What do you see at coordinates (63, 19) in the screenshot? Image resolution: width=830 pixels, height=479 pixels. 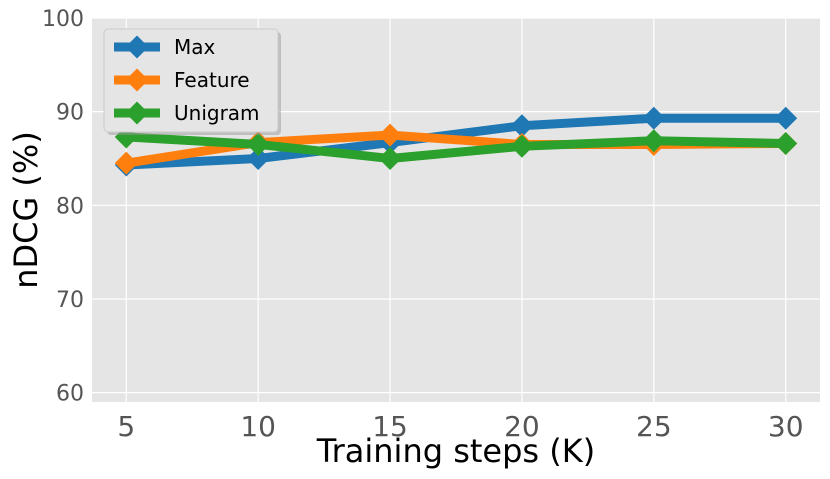 I see `y-tick-label: 100` at bounding box center [63, 19].